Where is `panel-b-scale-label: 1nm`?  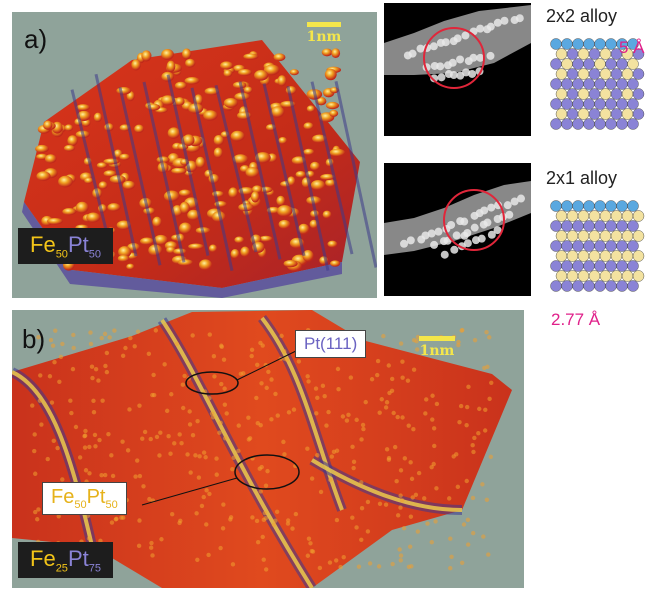
panel-b-scale-label: 1nm is located at coordinates (437, 351).